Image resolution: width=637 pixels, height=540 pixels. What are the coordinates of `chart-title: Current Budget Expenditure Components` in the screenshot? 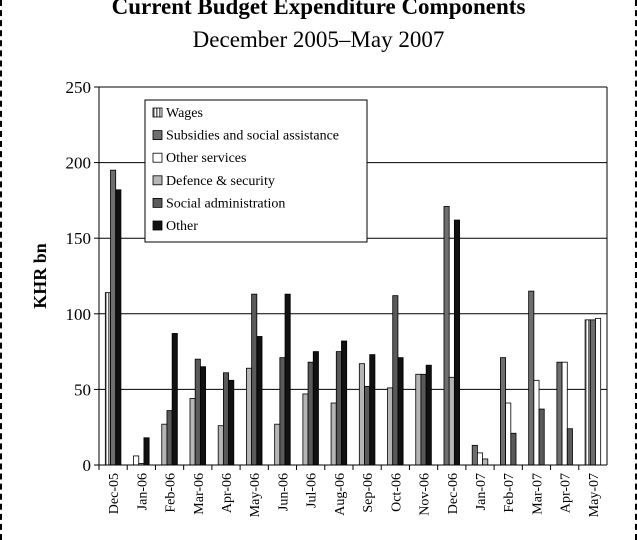 It's located at (318, 9).